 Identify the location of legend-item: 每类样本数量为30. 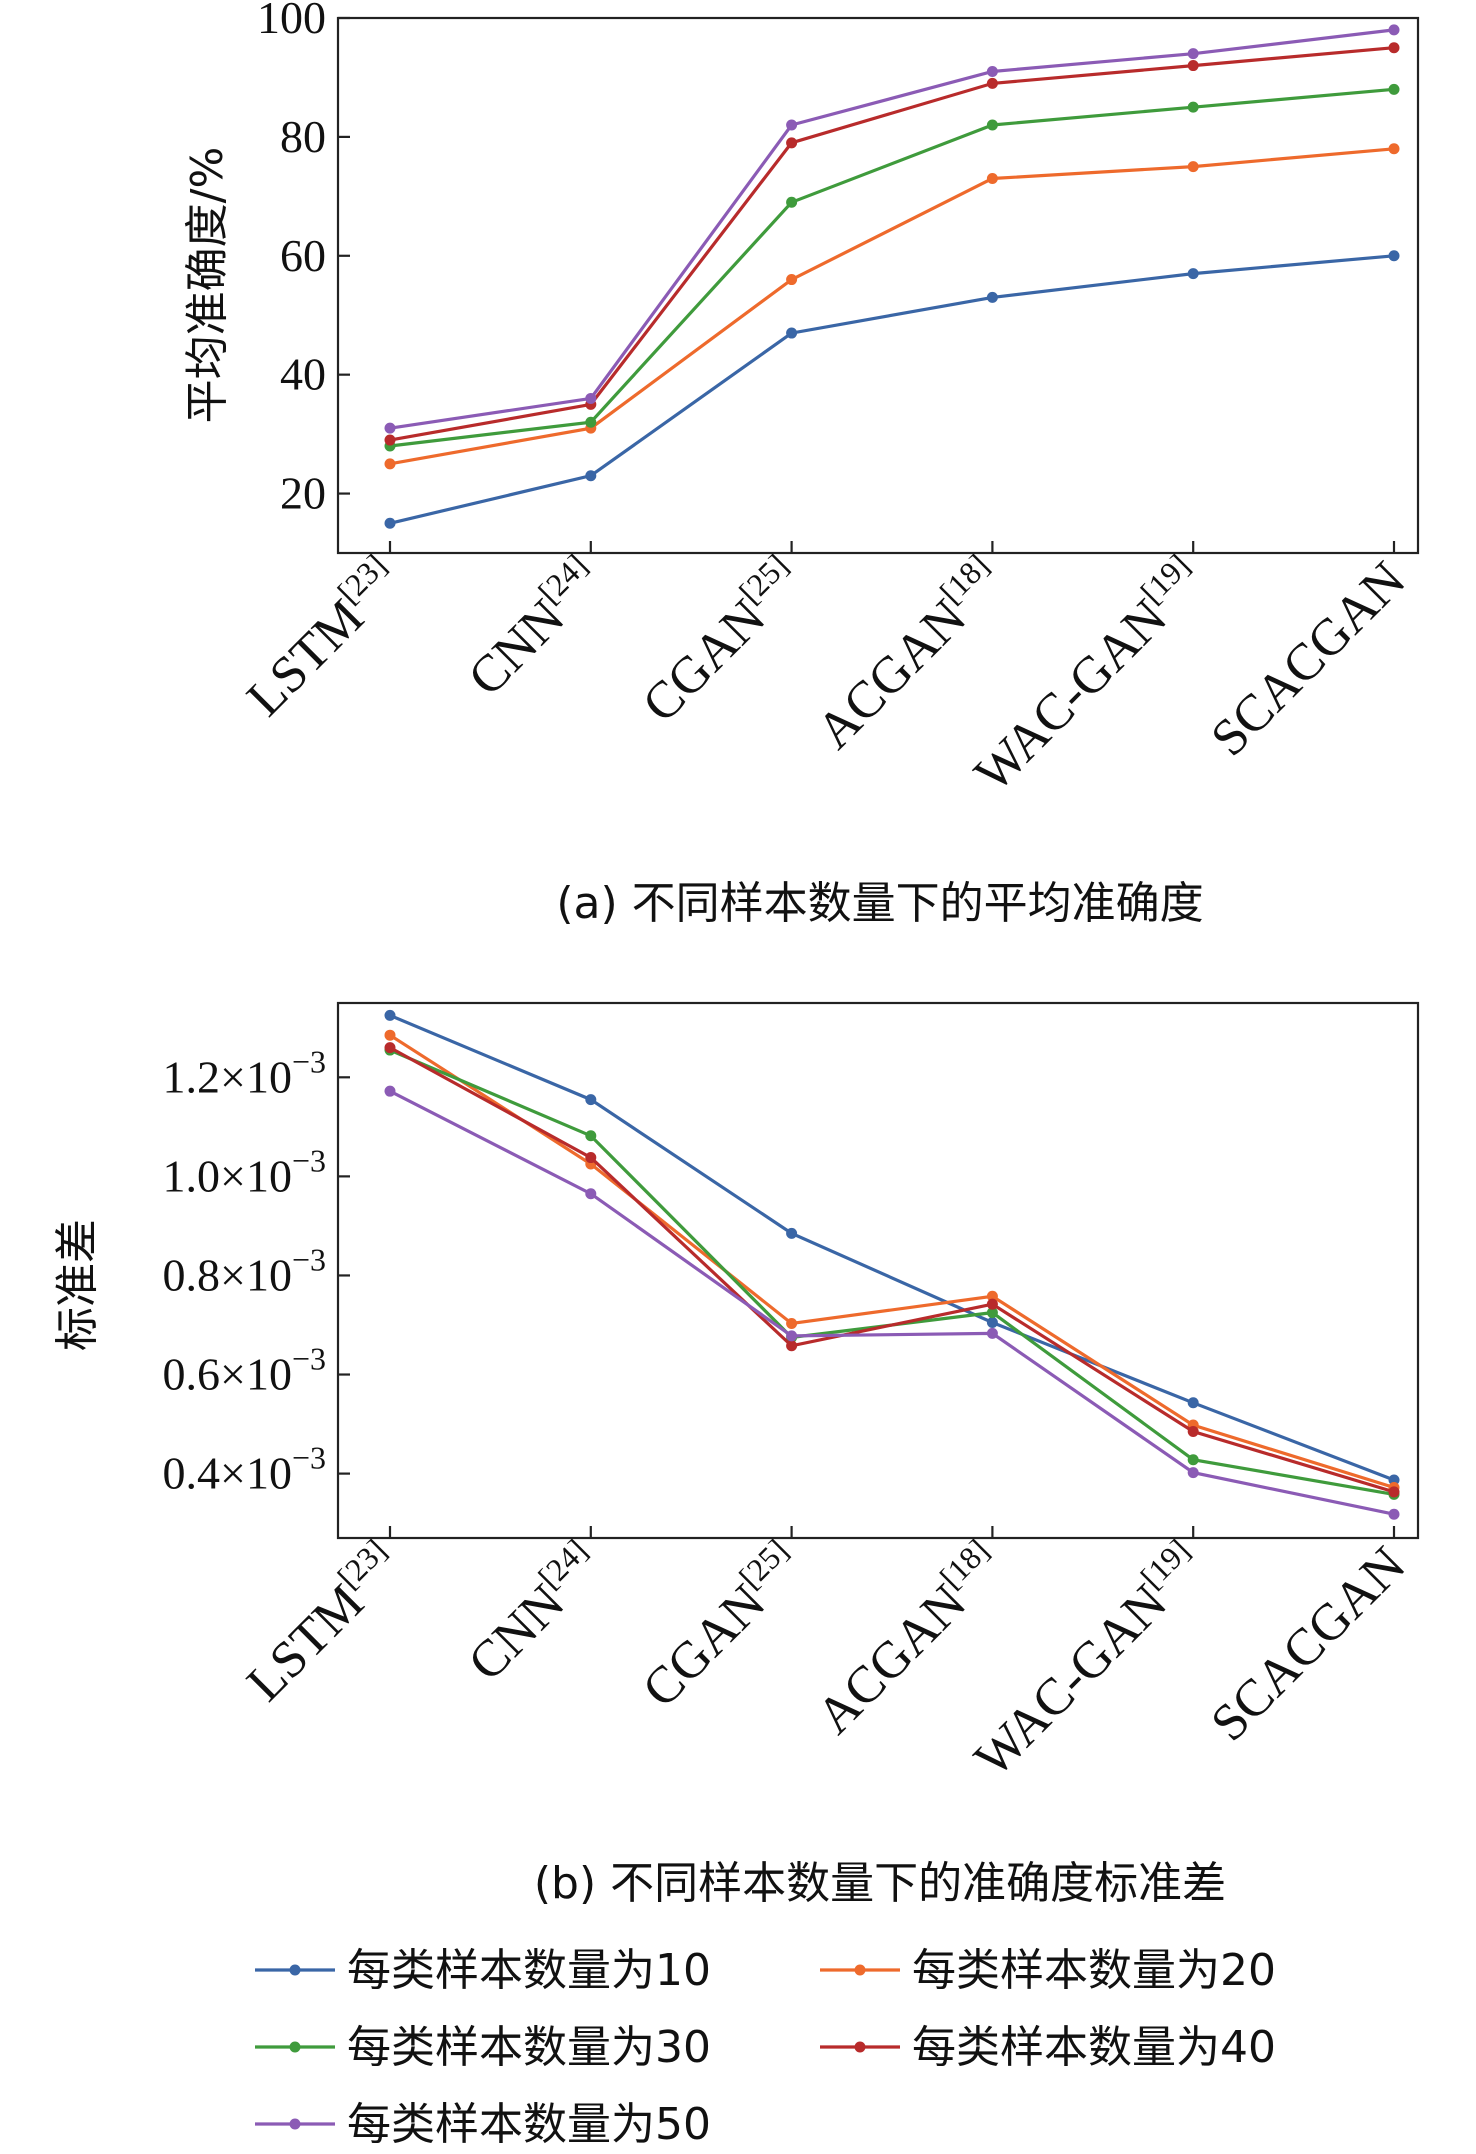
(483, 2047).